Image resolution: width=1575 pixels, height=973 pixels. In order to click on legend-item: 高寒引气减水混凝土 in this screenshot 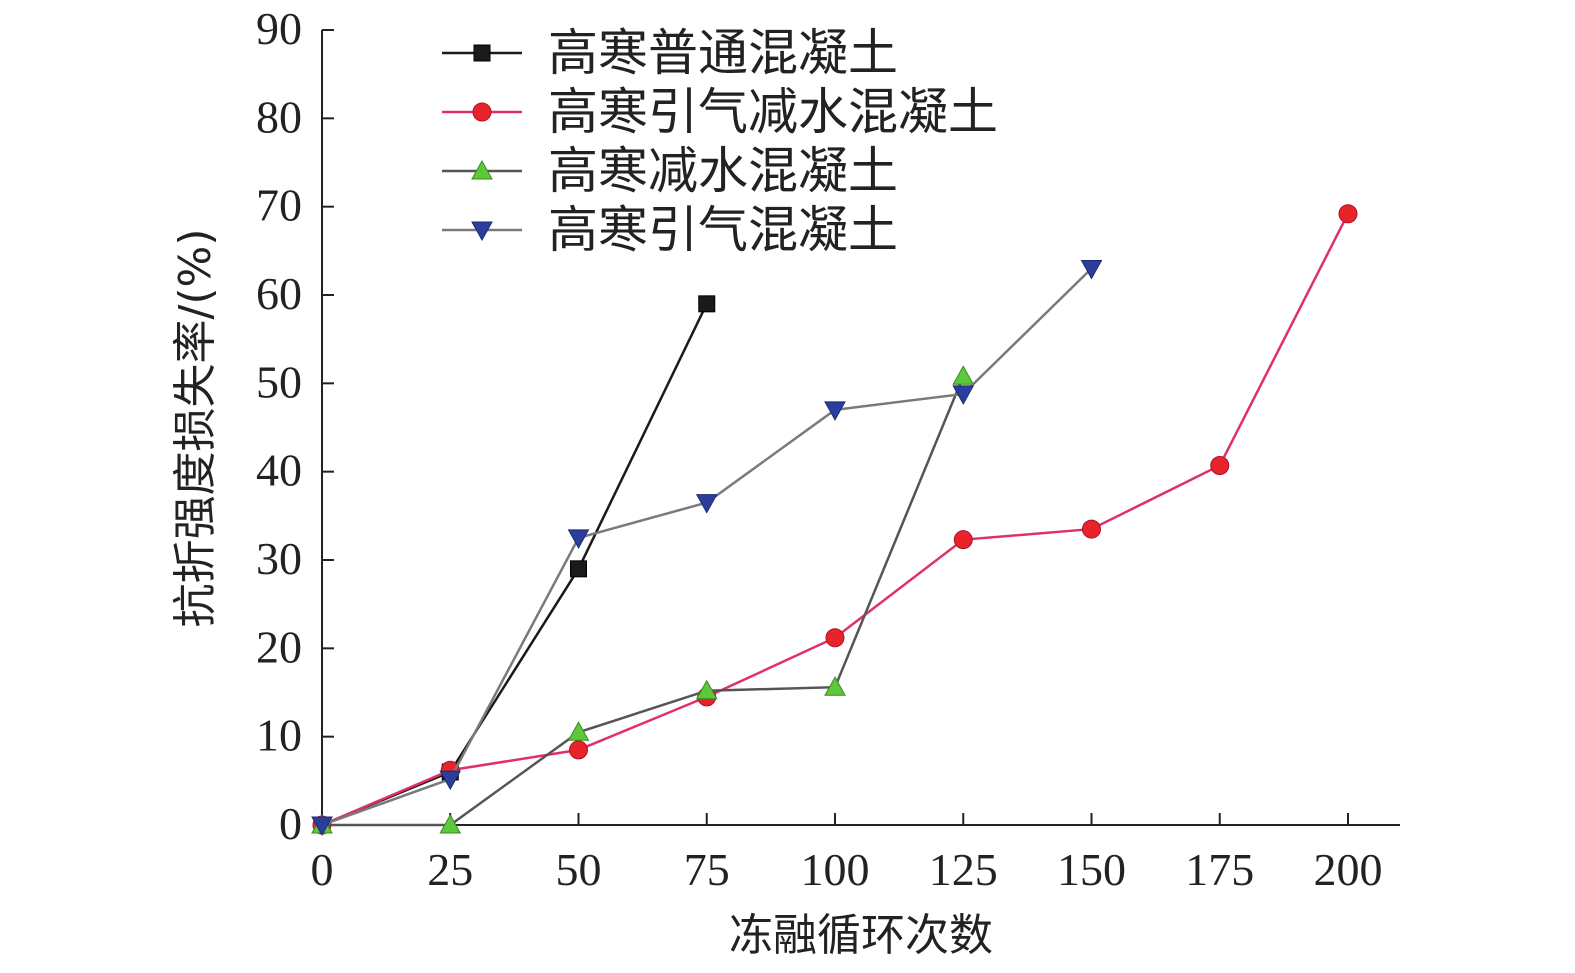, I will do `click(720, 112)`.